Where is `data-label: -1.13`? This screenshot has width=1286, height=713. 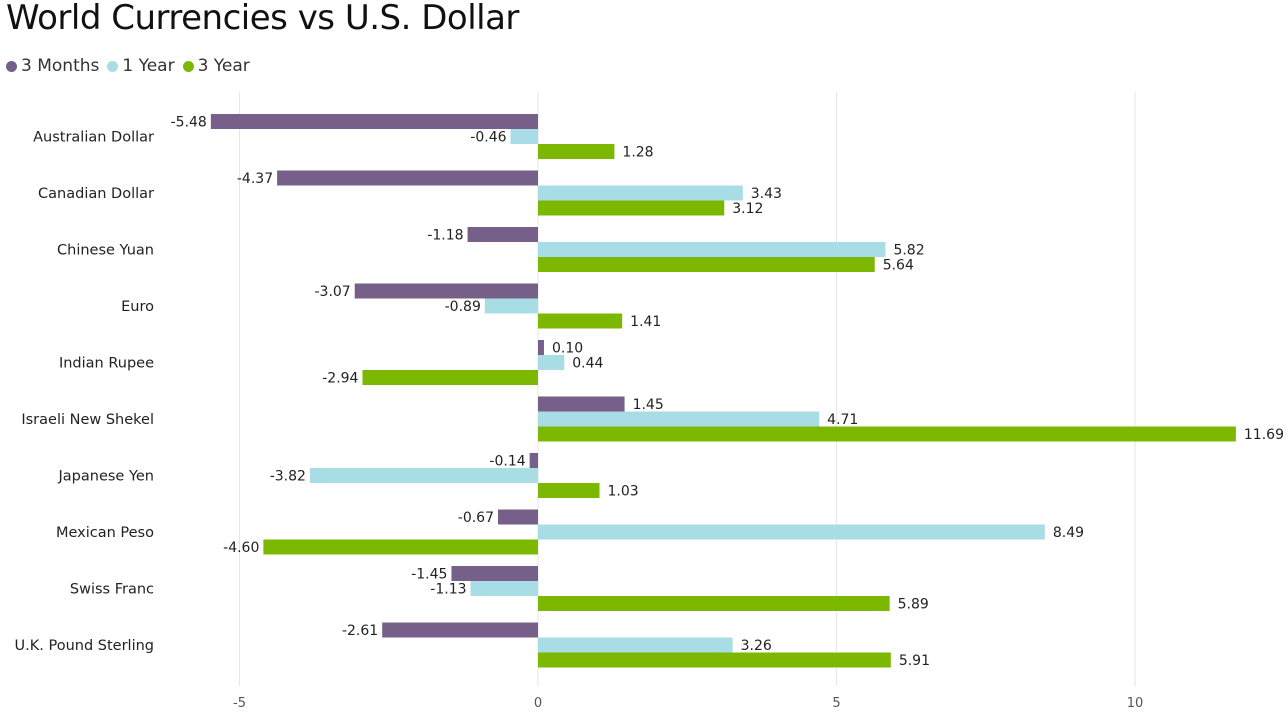
data-label: -1.13 is located at coordinates (448, 590).